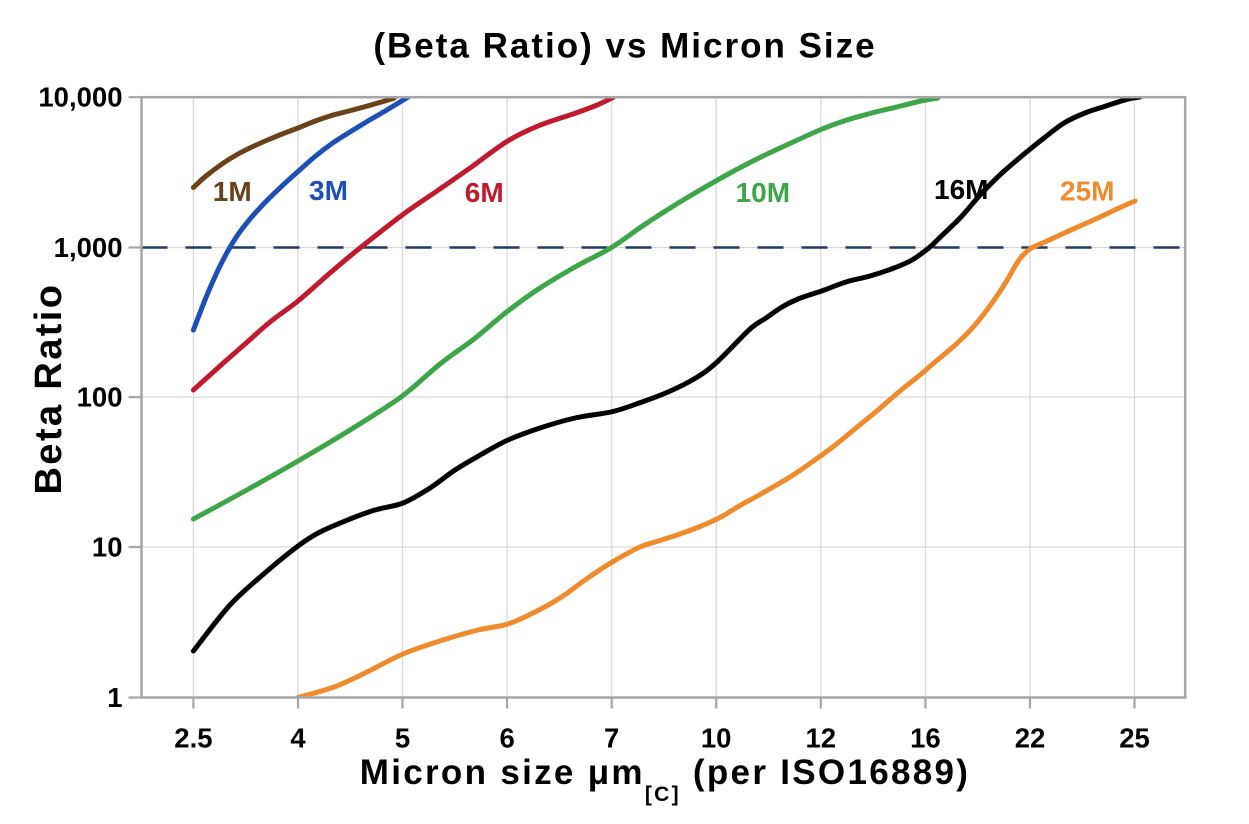 The image size is (1249, 824). I want to click on svg-text: 16, so click(925, 738).